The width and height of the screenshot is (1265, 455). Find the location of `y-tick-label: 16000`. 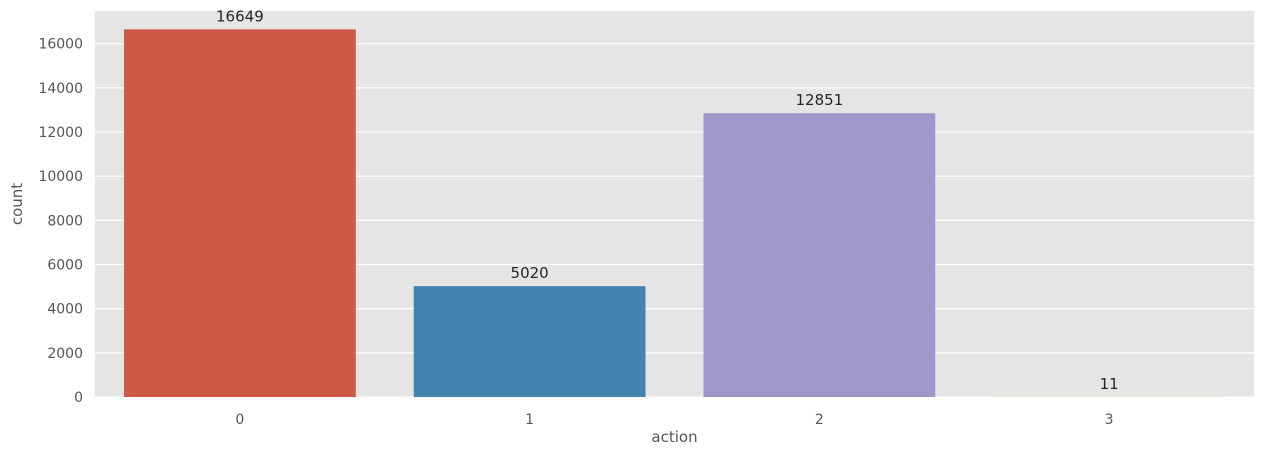

y-tick-label: 16000 is located at coordinates (60, 45).